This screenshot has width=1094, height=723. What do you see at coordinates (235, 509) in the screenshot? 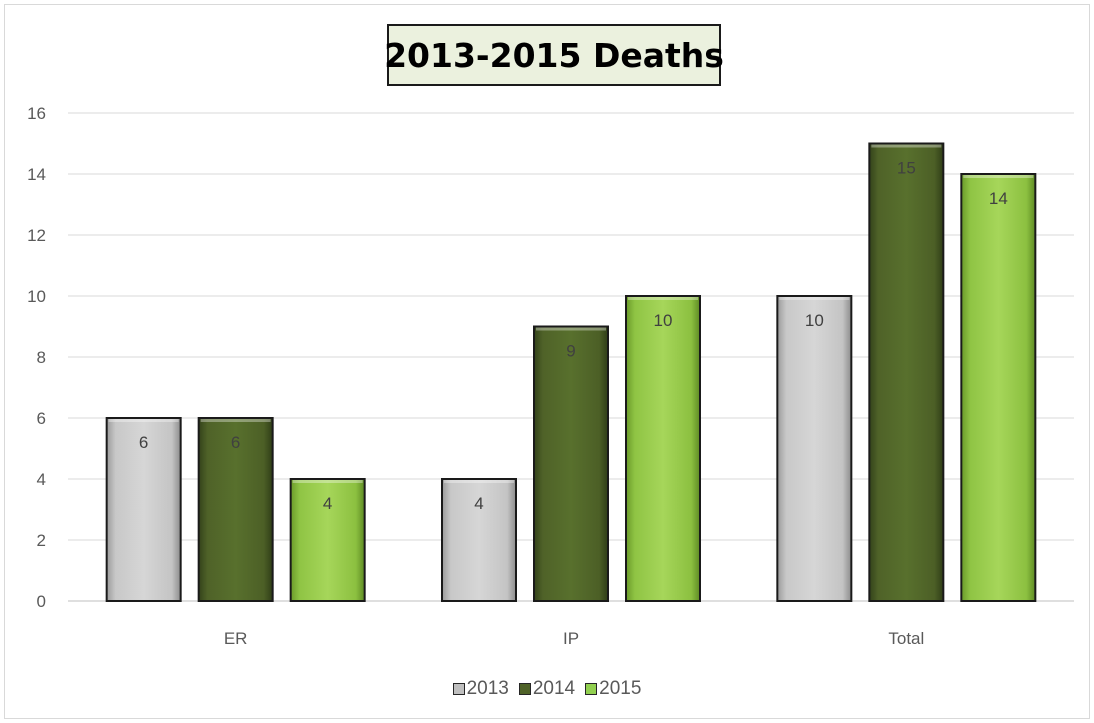
I see `bar-er-2014` at bounding box center [235, 509].